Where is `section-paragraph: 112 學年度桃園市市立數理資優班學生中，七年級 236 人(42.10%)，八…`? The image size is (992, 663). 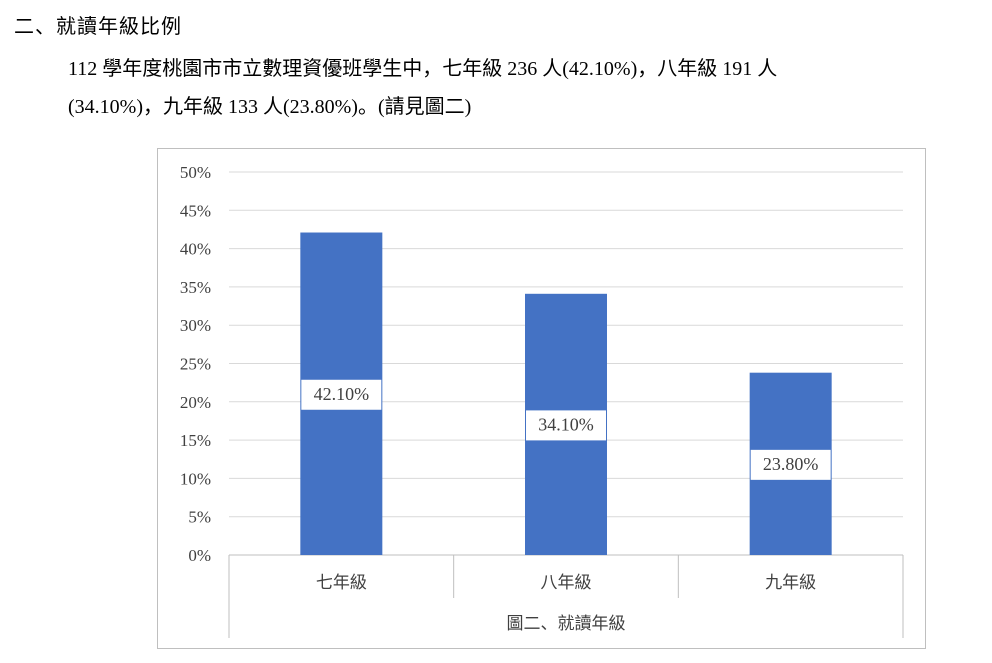 section-paragraph: 112 學年度桃園市市立數理資優班學生中，七年級 236 人(42.10%)，八… is located at coordinates (524, 88).